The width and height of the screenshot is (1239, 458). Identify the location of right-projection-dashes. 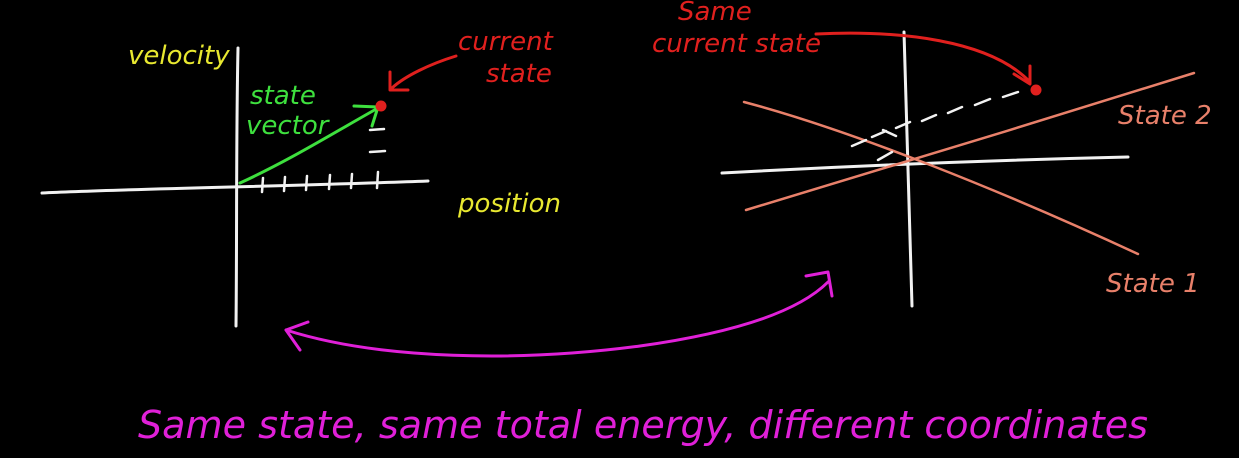
(935, 126).